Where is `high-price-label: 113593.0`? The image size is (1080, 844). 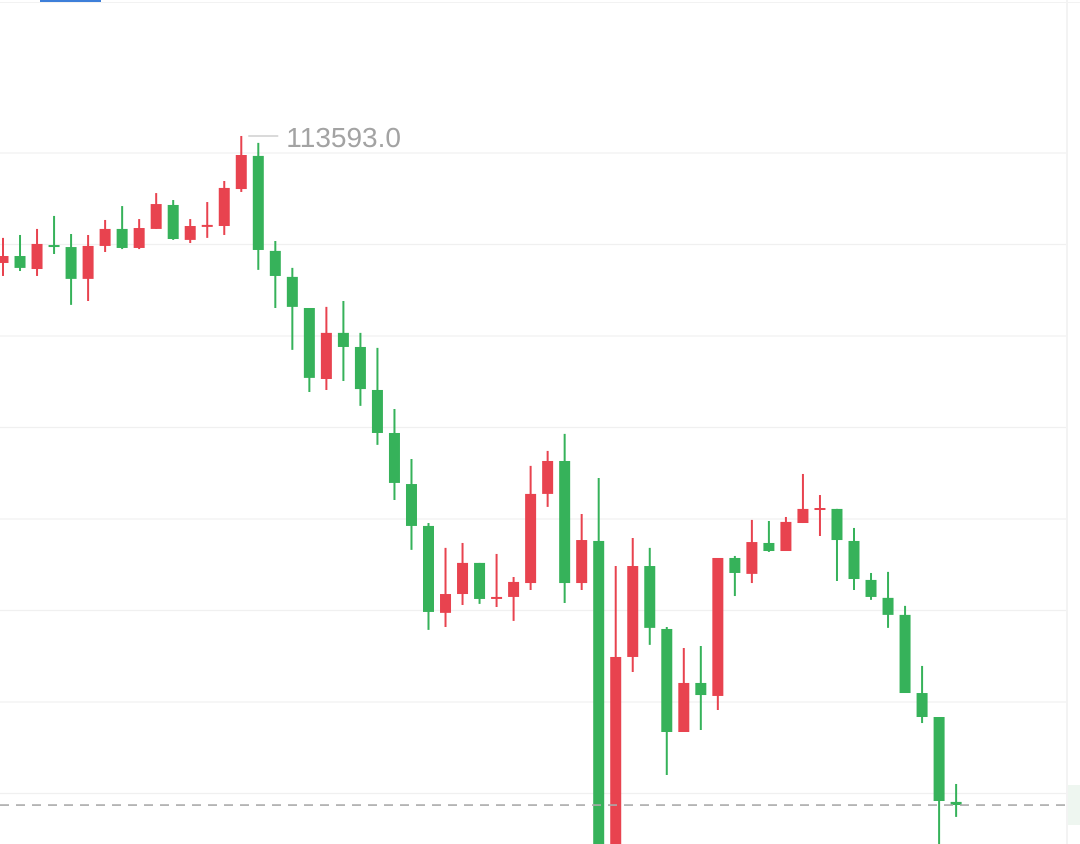 high-price-label: 113593.0 is located at coordinates (343, 137).